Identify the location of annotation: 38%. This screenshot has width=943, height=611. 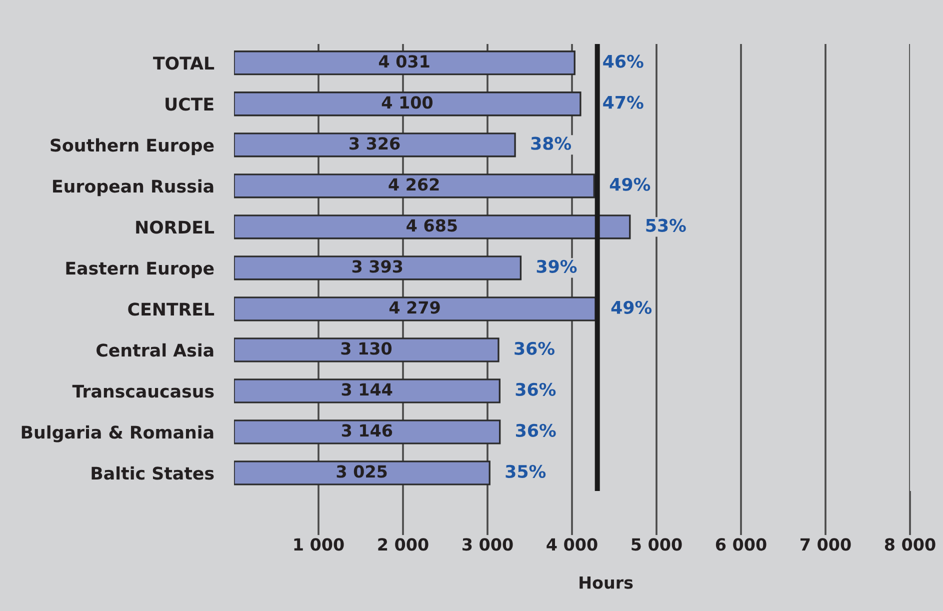
(551, 143).